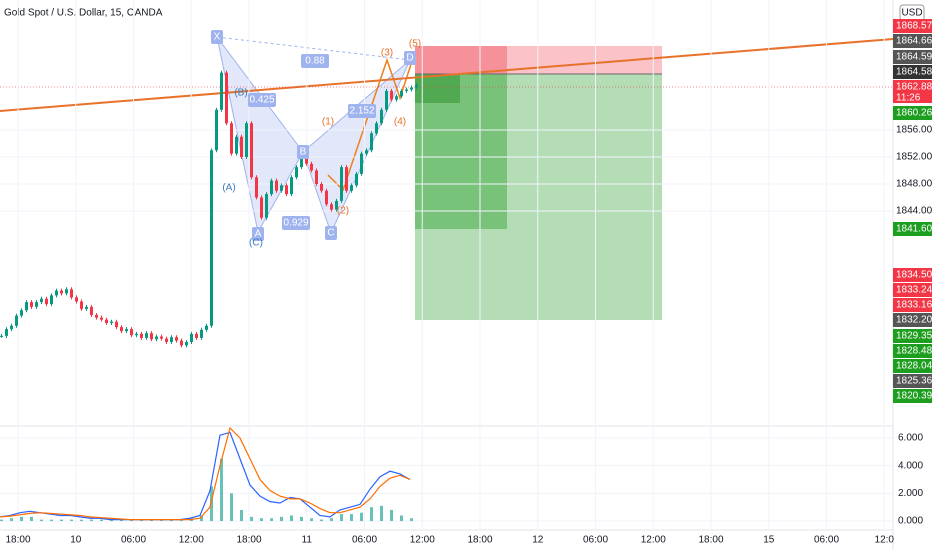  Describe the element at coordinates (461, 60) in the screenshot. I see `stop-zone-filled` at that location.